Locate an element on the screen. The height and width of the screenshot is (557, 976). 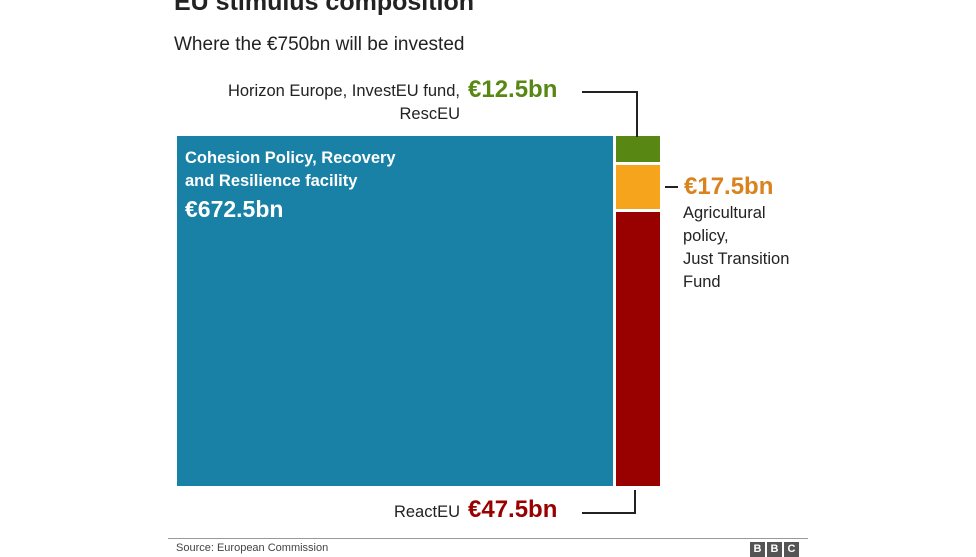
horizon-label-line-1: Horizon Europe, InvestEU fund, is located at coordinates (343, 91).